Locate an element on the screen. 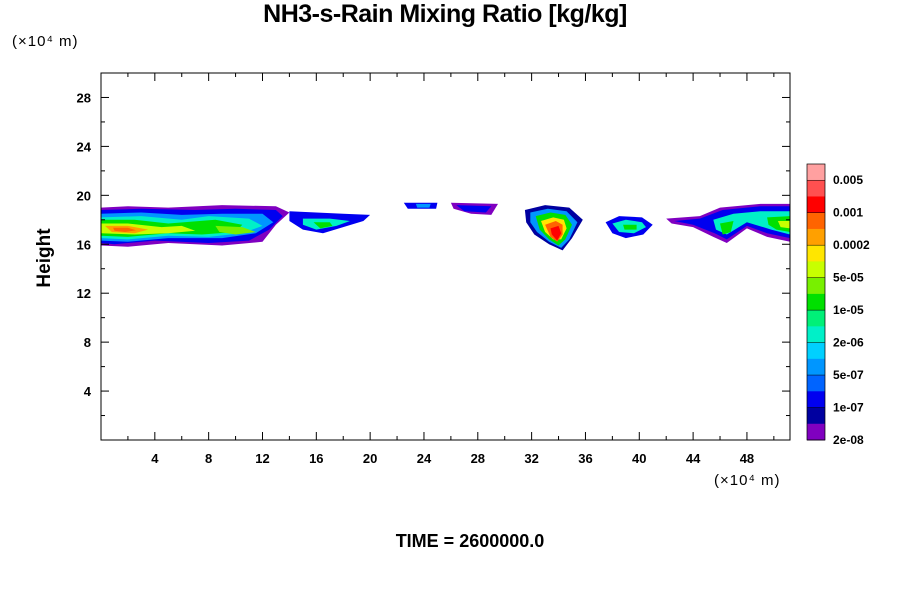 Image resolution: width=900 pixels, height=600 pixels. y-tick-label: 4 is located at coordinates (88, 391).